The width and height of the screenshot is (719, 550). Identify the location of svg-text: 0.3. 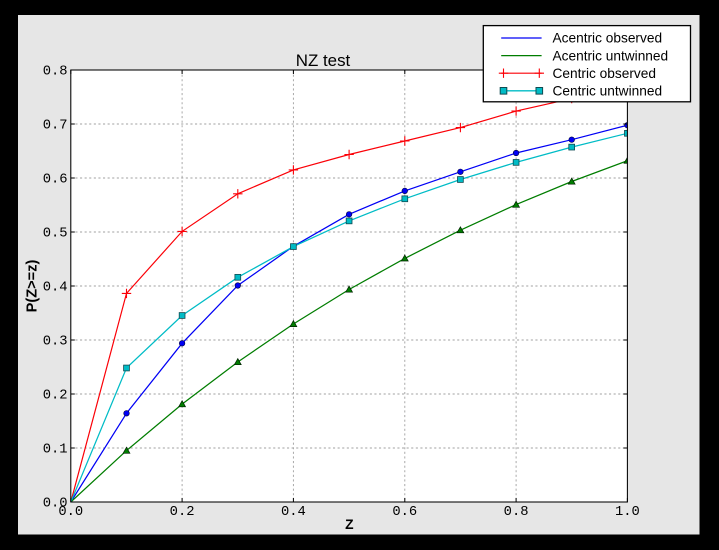
(55, 342).